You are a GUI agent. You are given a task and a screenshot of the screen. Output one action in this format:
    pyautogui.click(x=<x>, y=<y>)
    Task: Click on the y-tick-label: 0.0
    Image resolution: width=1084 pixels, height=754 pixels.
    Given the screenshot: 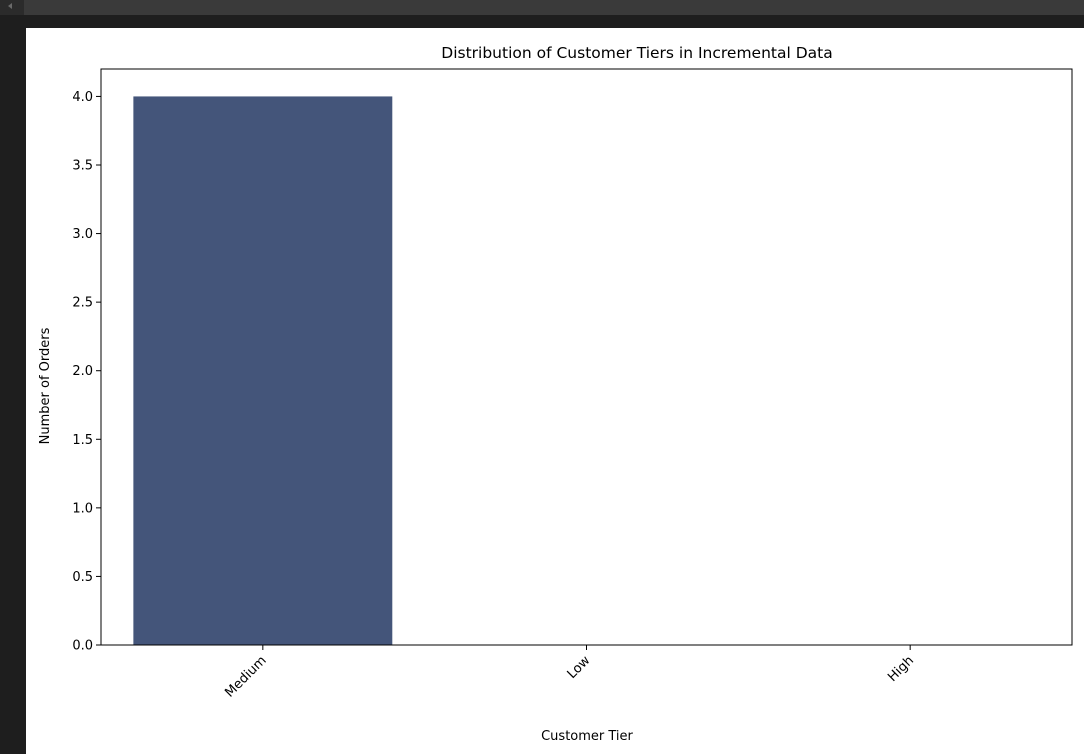 What is the action you would take?
    pyautogui.click(x=82, y=646)
    